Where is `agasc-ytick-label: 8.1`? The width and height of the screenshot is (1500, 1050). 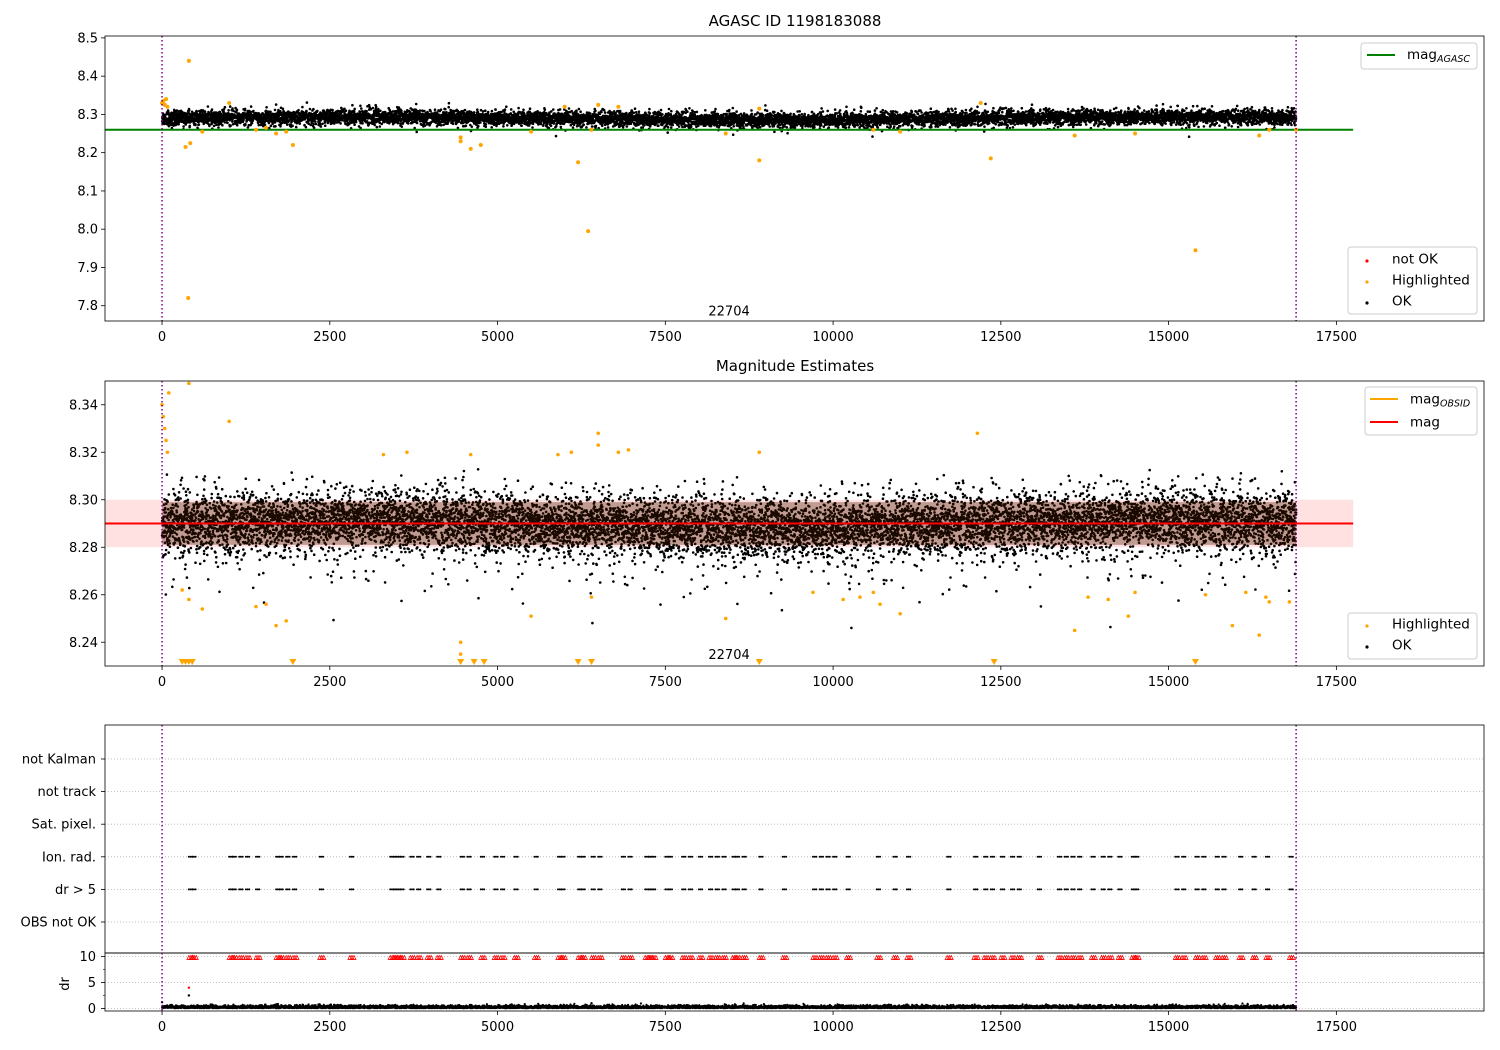 agasc-ytick-label: 8.1 is located at coordinates (87, 191).